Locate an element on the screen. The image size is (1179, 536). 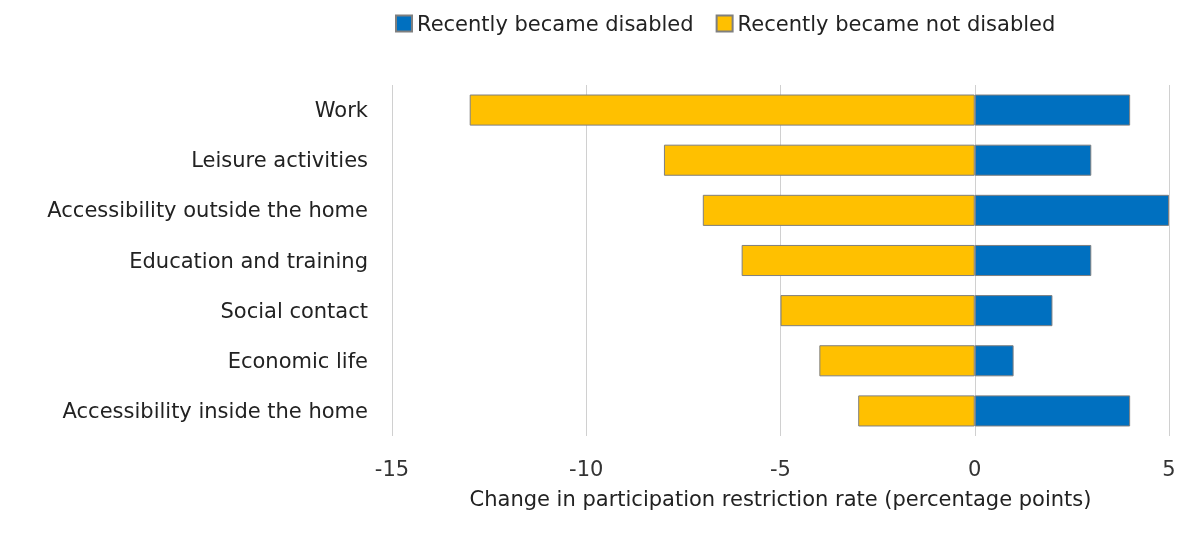
legend-label: Recently became not disabled is located at coordinates (896, 23).